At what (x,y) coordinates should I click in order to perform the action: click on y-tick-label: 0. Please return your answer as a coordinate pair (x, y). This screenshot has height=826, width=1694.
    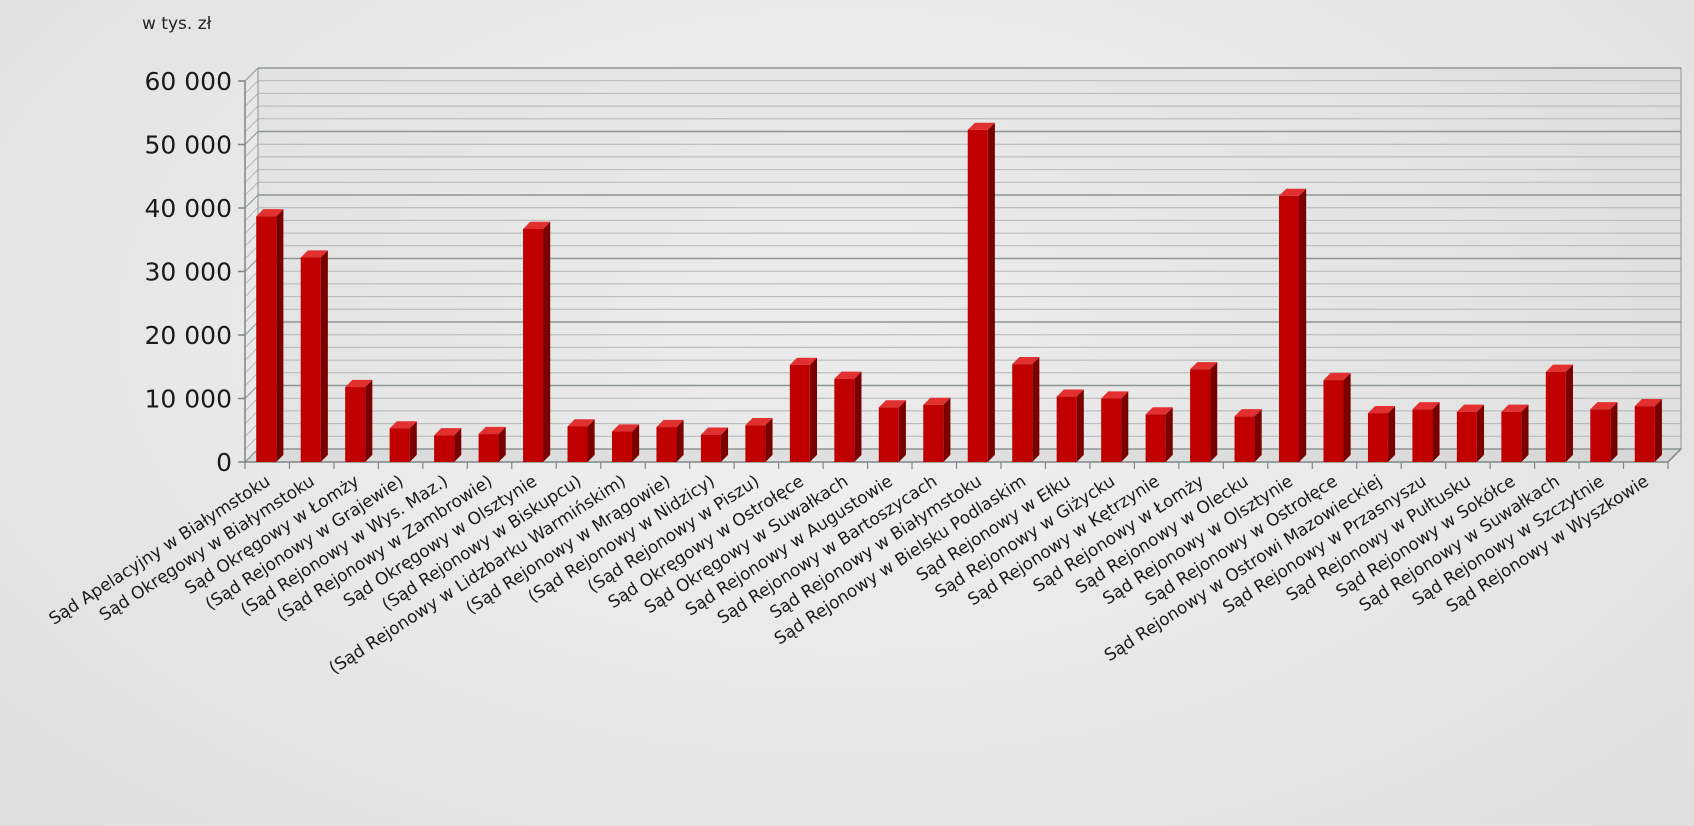
    Looking at the image, I should click on (224, 462).